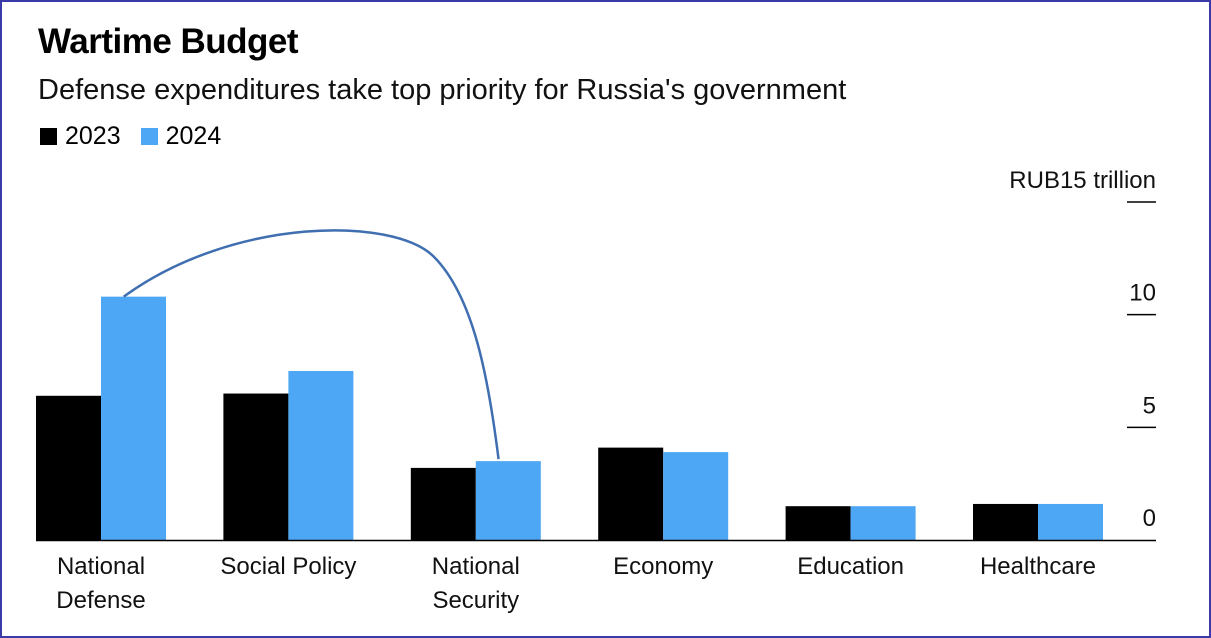 This screenshot has height=638, width=1211. What do you see at coordinates (1149, 518) in the screenshot?
I see `y-tick-label-0: 0` at bounding box center [1149, 518].